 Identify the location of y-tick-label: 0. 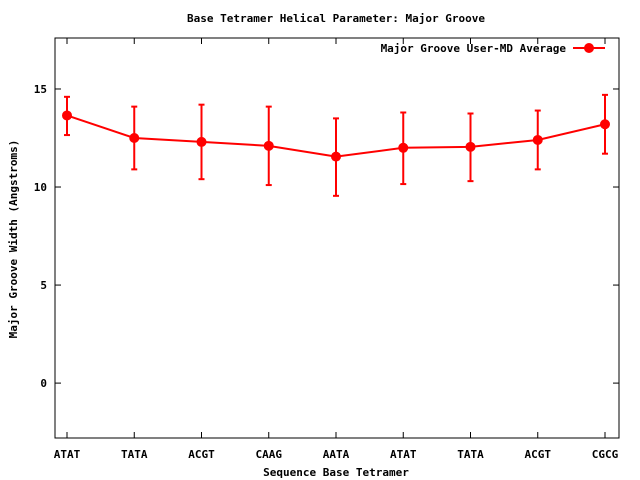
(43, 383).